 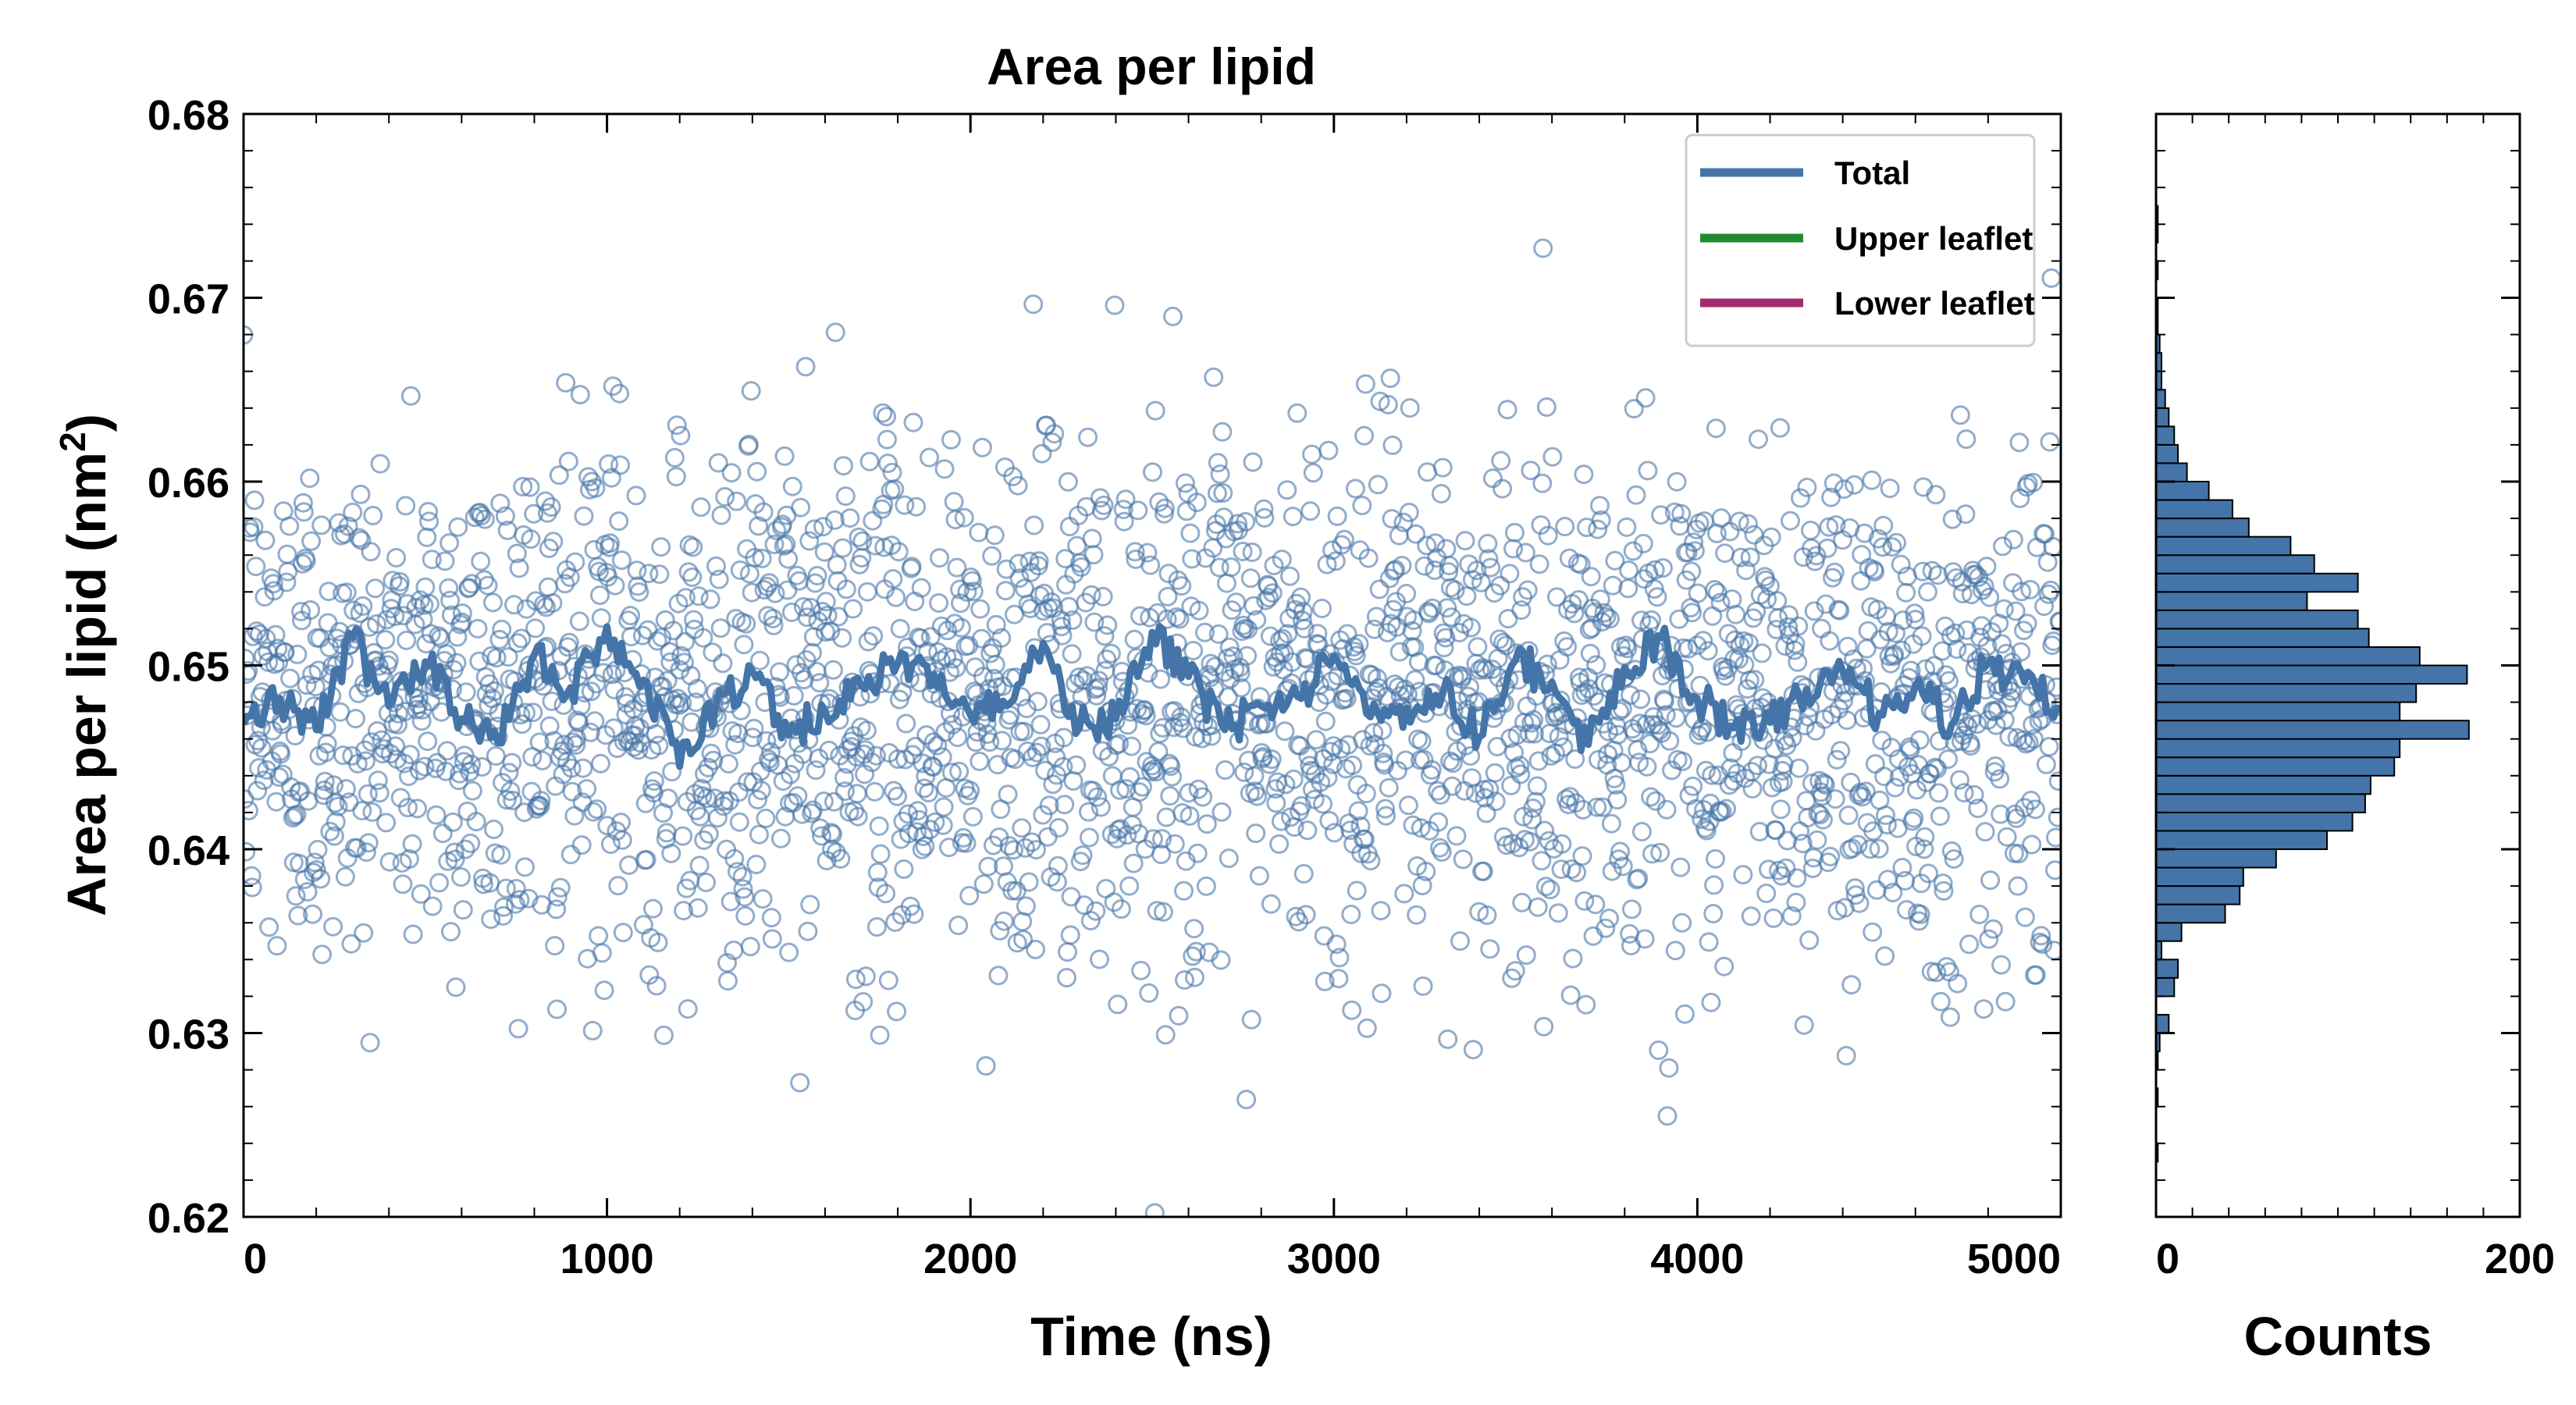 I want to click on legend-label-lower-leaflet: Lower leaflet, so click(x=1935, y=304).